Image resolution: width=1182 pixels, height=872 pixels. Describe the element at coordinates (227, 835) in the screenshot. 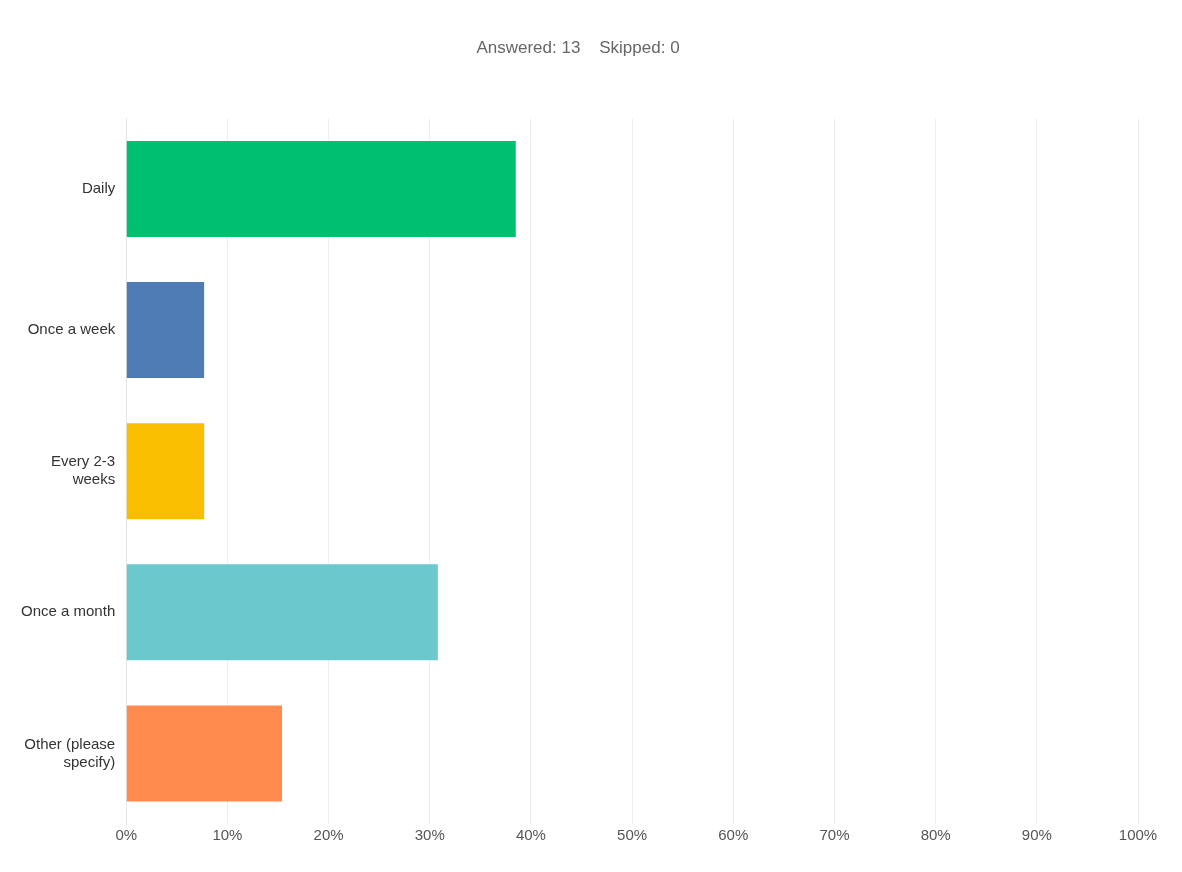

I see `x-tick-label: 10%` at that location.